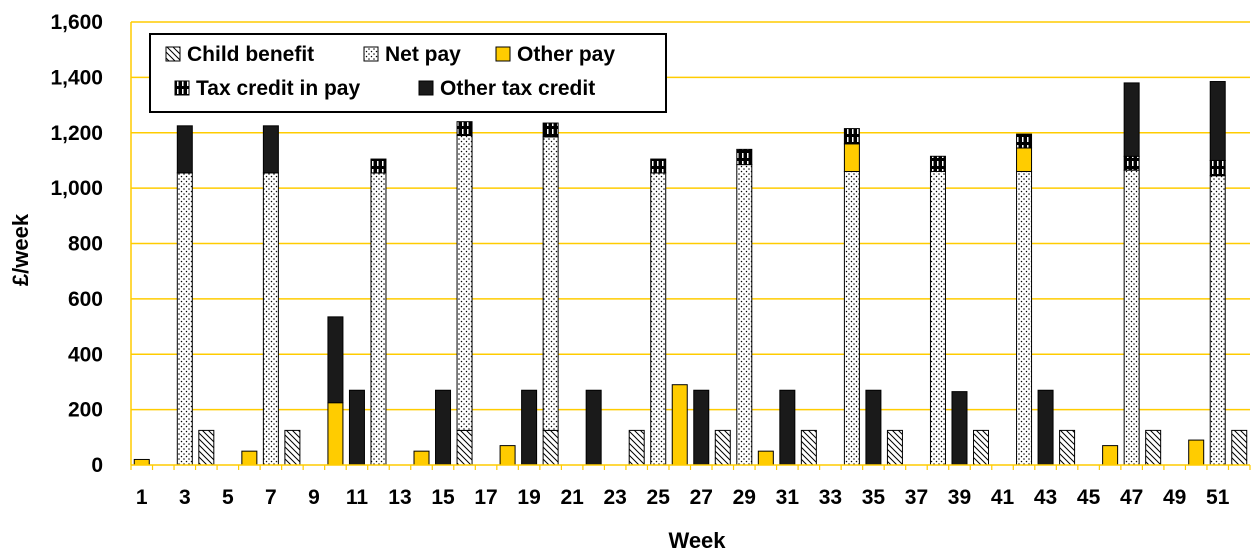 The image size is (1252, 560). I want to click on x-tick-label: 27, so click(701, 497).